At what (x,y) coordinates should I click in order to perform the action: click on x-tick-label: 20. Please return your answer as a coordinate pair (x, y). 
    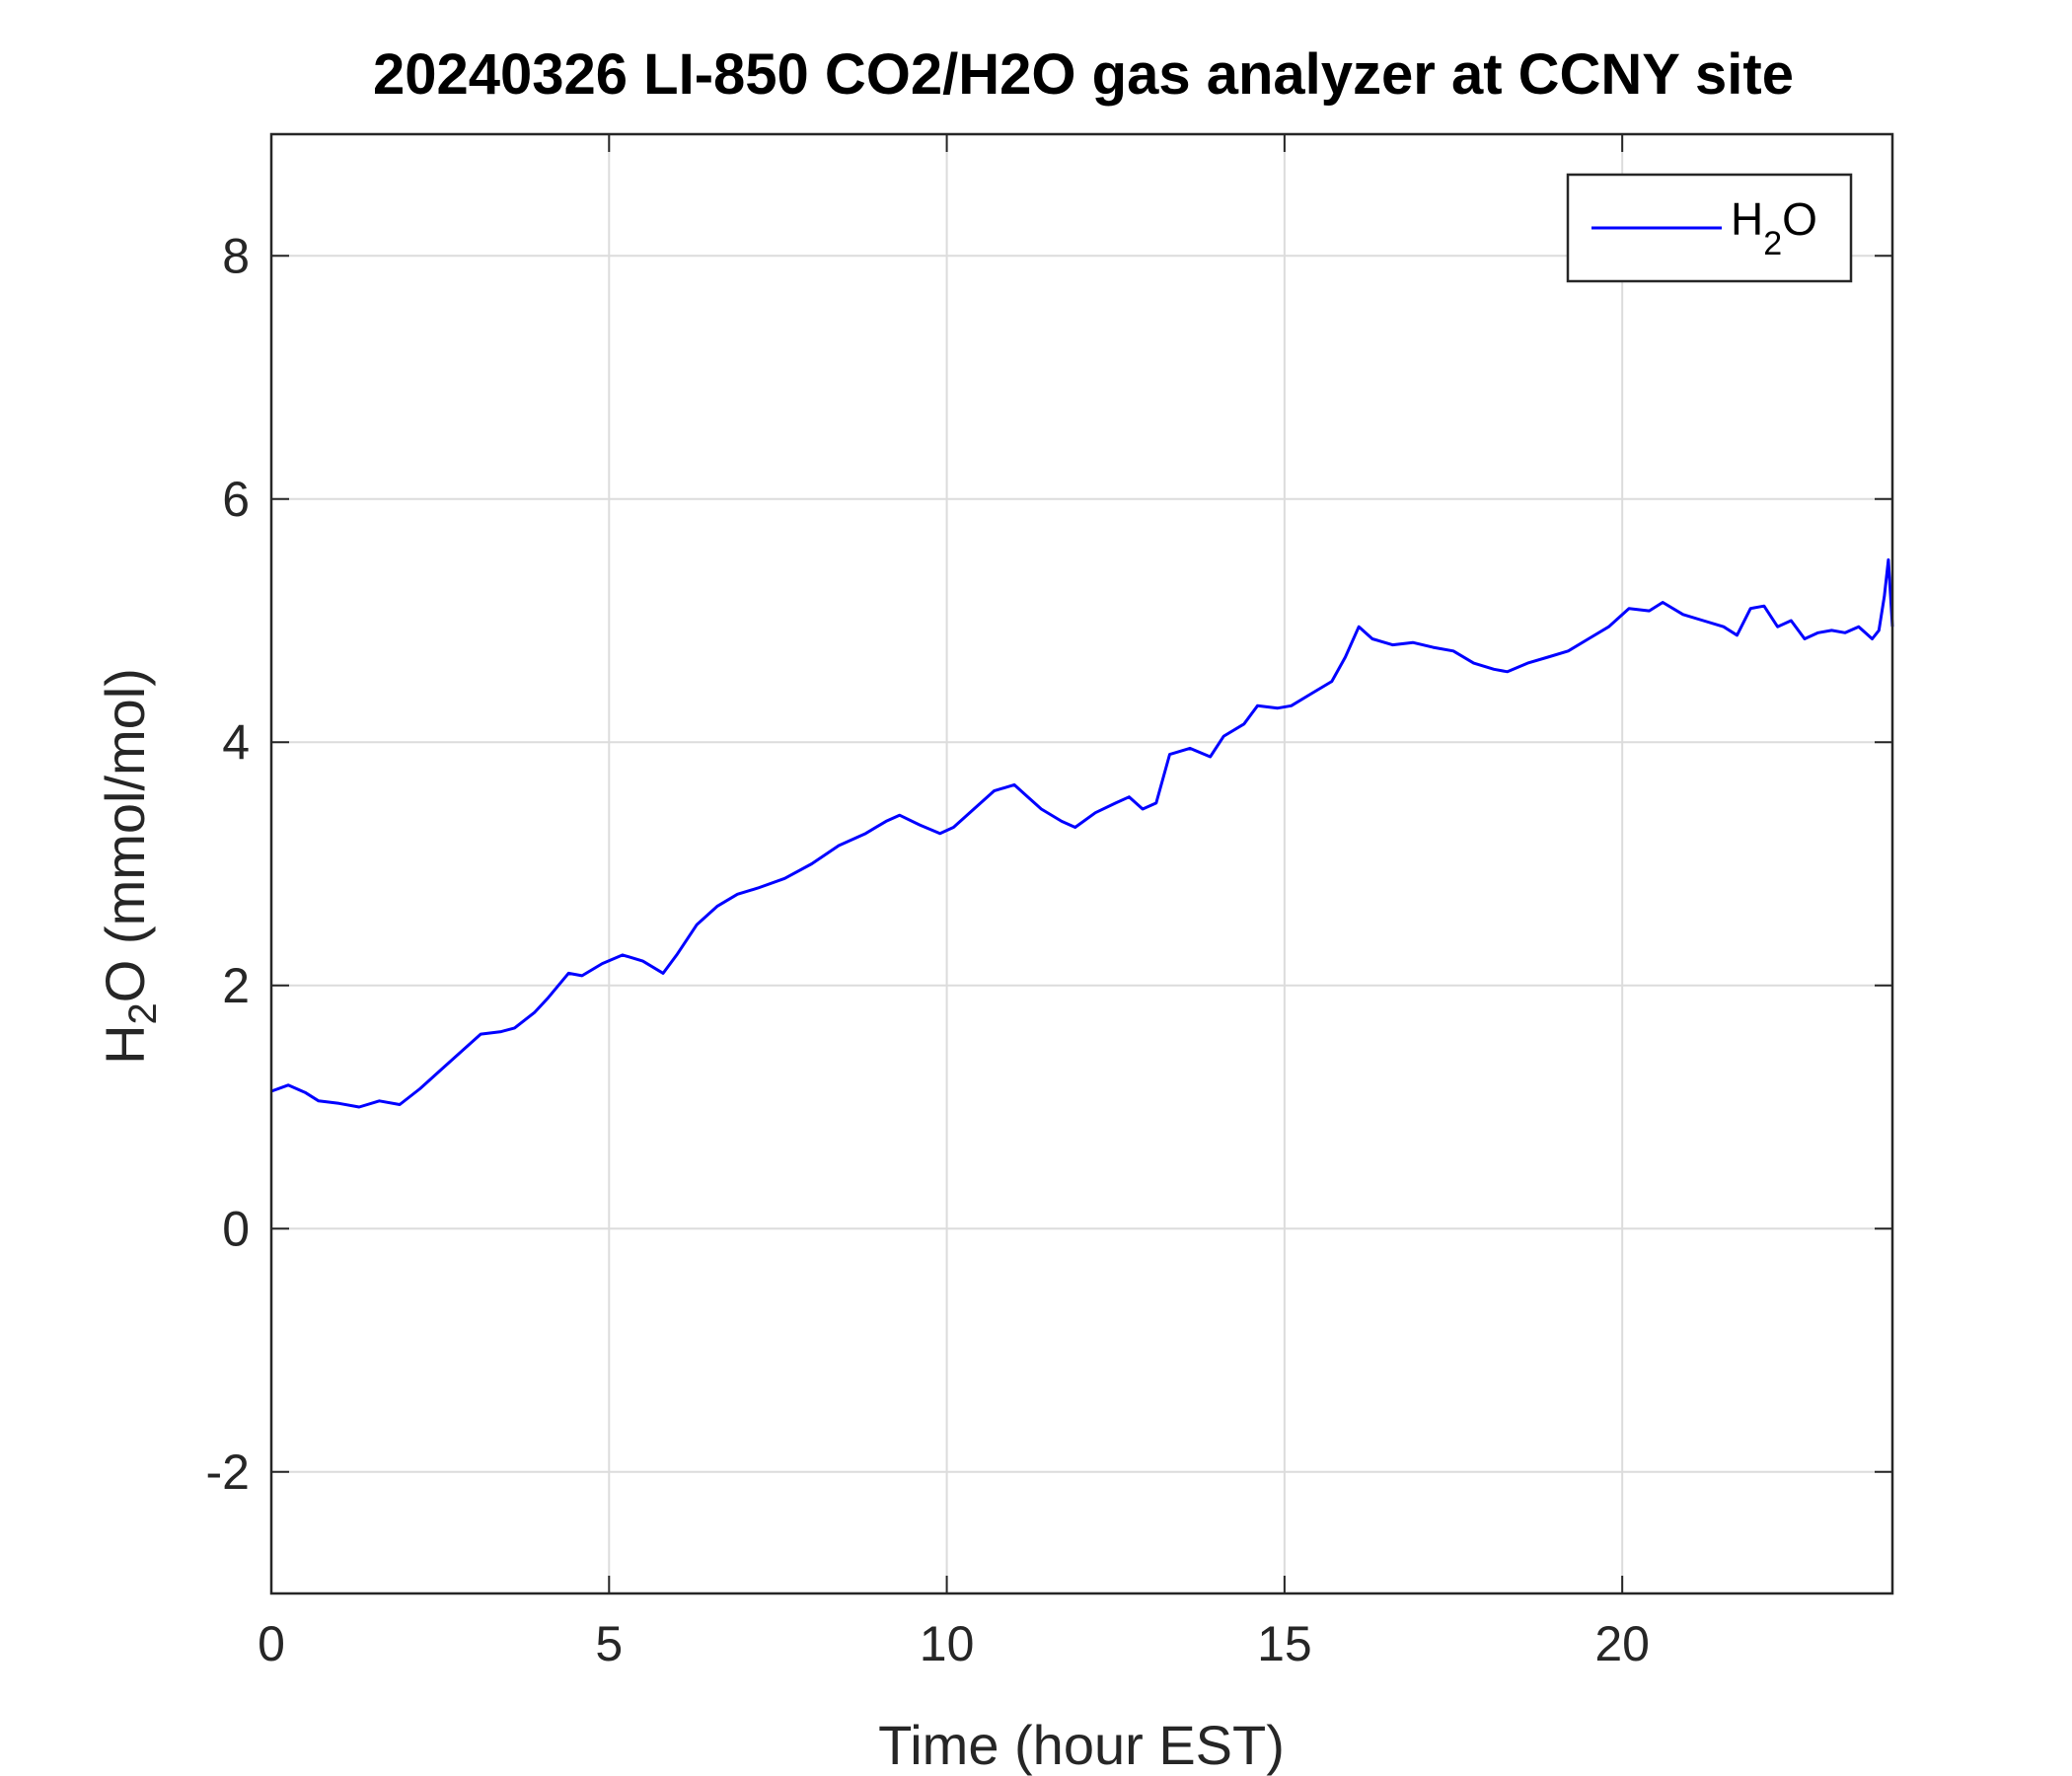
    Looking at the image, I should click on (1622, 1644).